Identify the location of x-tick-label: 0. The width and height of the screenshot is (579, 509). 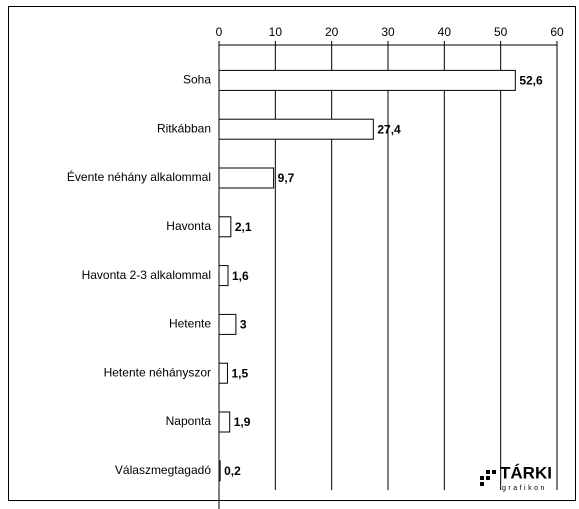
(219, 32).